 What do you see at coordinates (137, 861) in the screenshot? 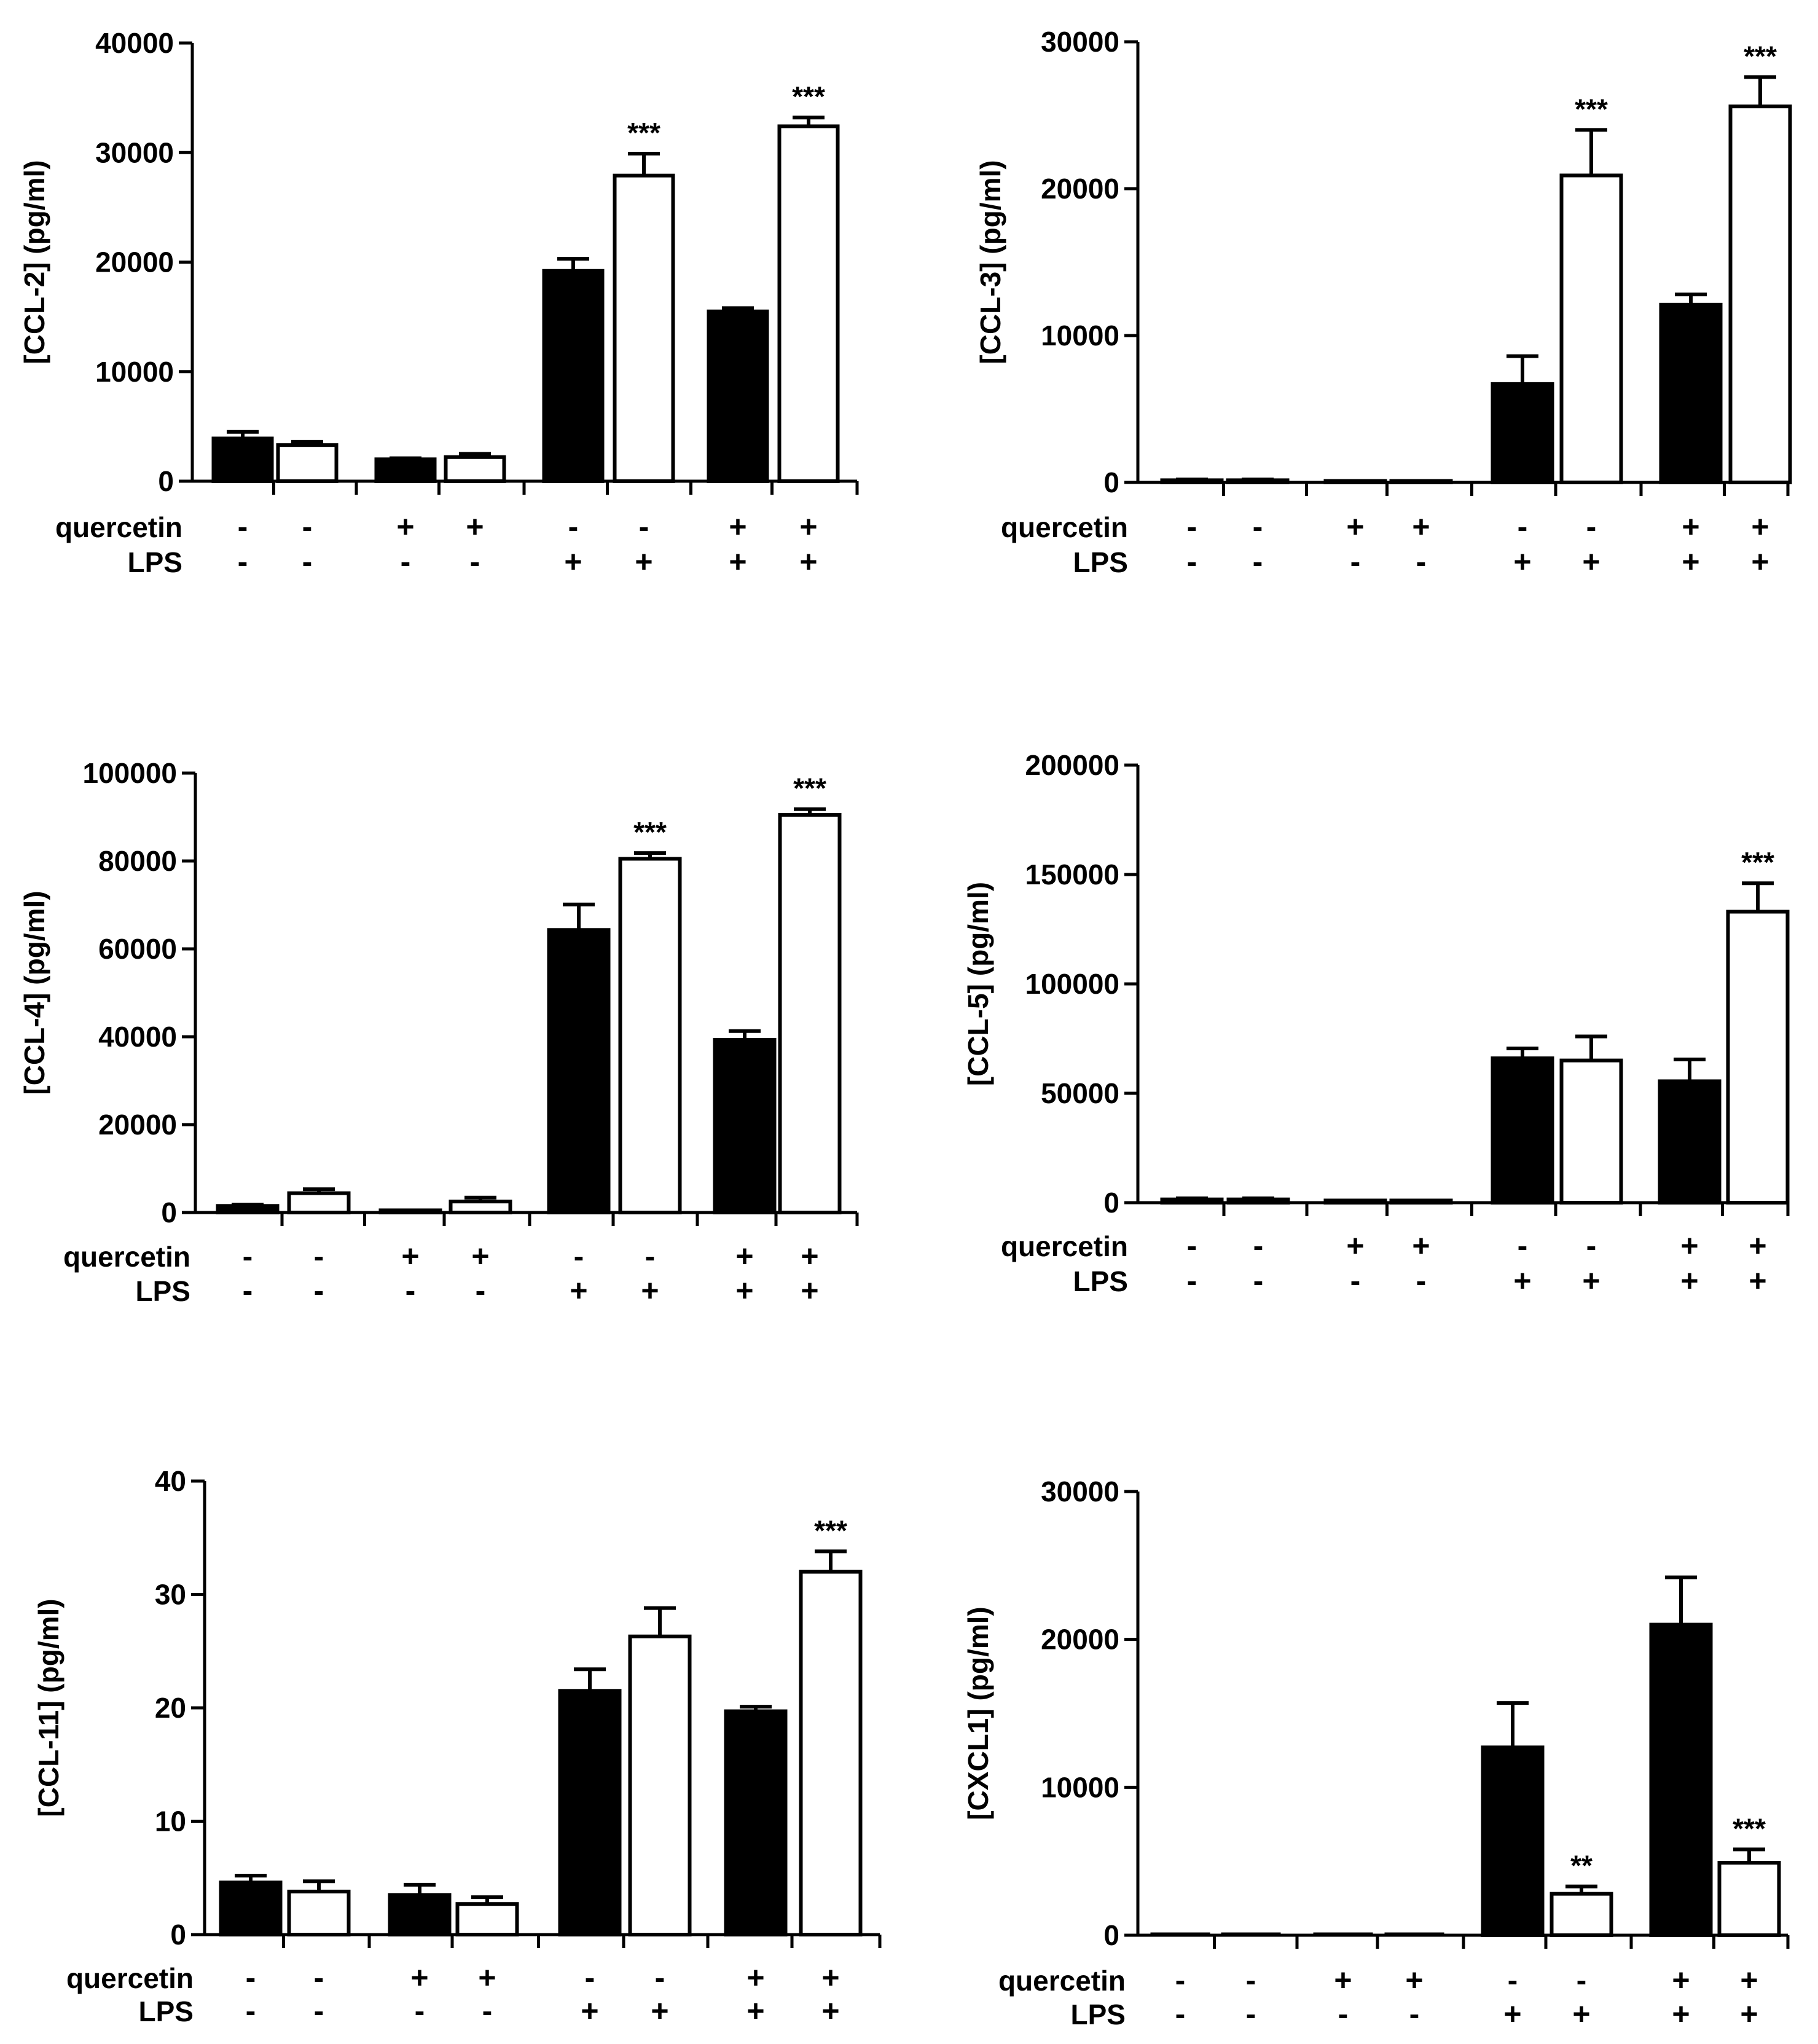
I see `y-tick-label: 80000` at bounding box center [137, 861].